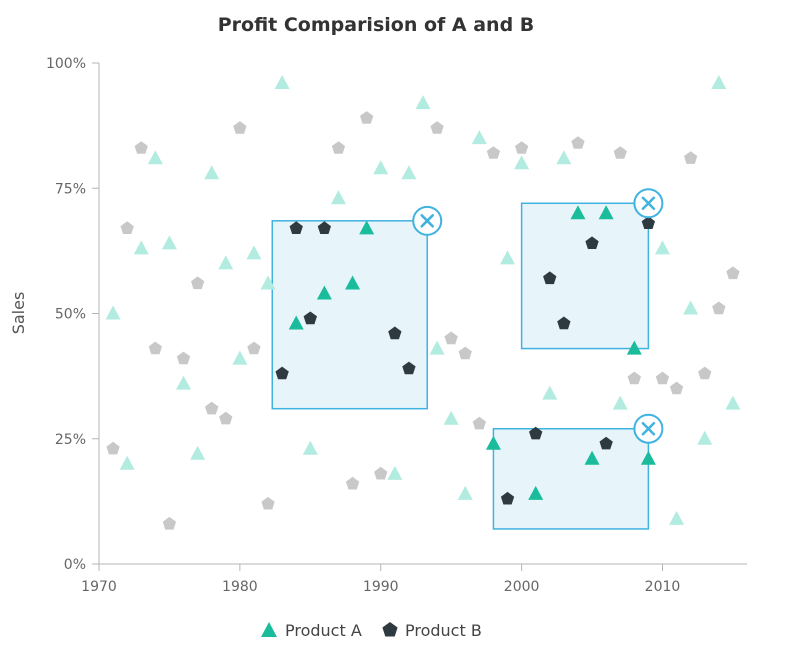  What do you see at coordinates (381, 587) in the screenshot?
I see `x-tick-label: 1990` at bounding box center [381, 587].